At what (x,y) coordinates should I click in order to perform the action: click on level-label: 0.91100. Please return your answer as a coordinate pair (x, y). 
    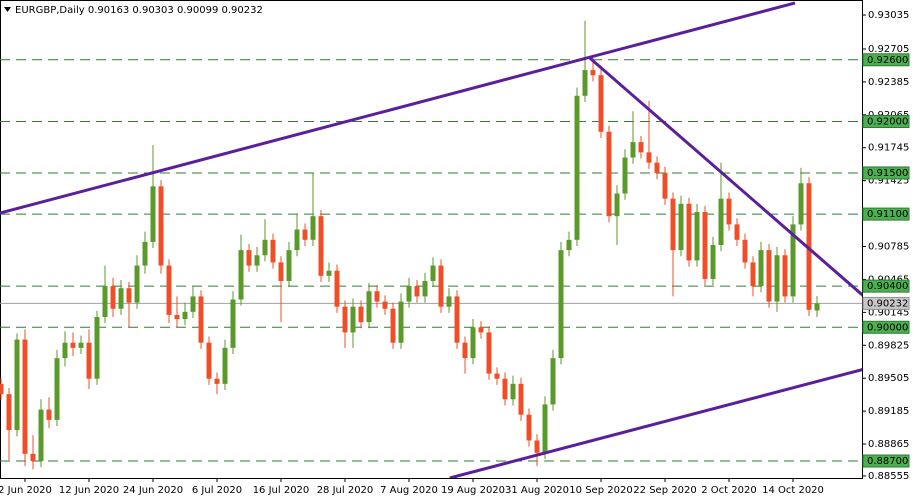
    Looking at the image, I should click on (887, 214).